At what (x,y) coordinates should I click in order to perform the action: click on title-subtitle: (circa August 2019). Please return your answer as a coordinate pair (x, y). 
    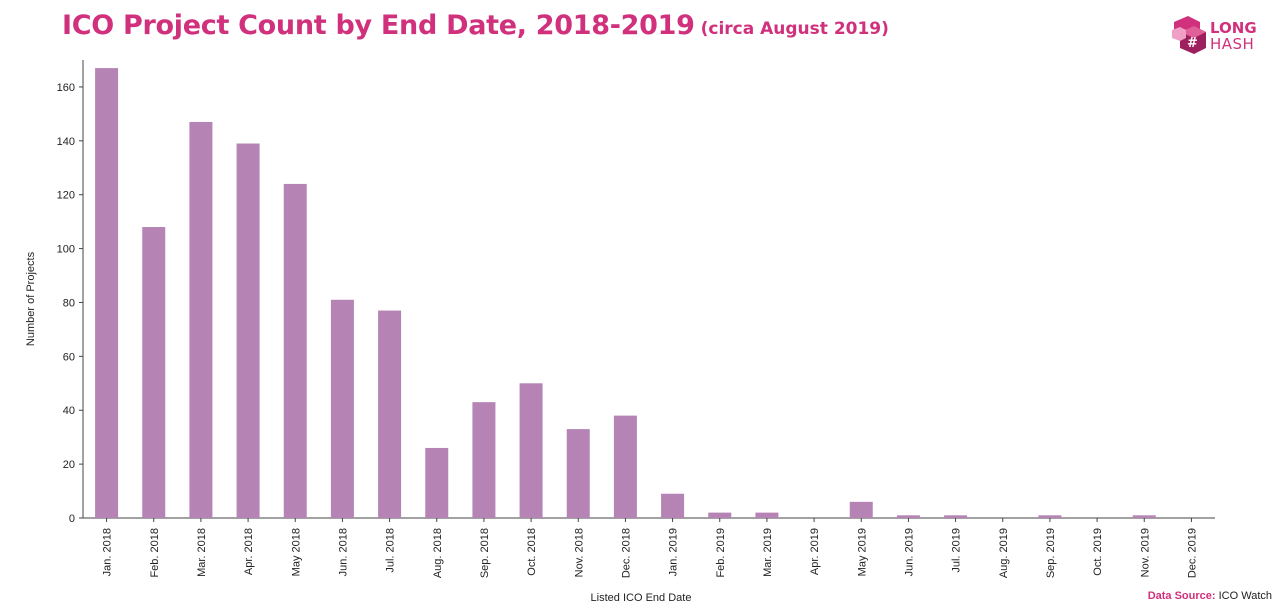
    Looking at the image, I should click on (794, 29).